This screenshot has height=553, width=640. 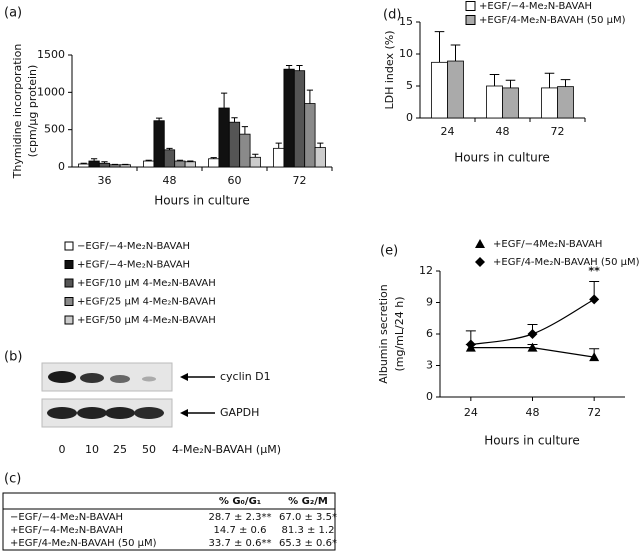 What do you see at coordinates (146, 283) in the screenshot?
I see `legend-label: +EGF/10 μM 4-Me₂N-BAVAH` at bounding box center [146, 283].